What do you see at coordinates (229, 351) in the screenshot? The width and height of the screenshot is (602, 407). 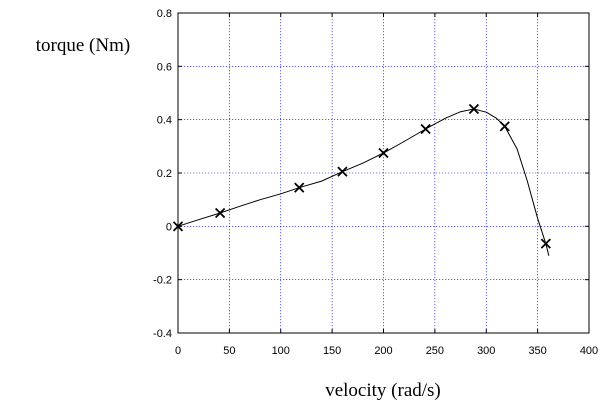 I see `x-tick-label: 50` at bounding box center [229, 351].